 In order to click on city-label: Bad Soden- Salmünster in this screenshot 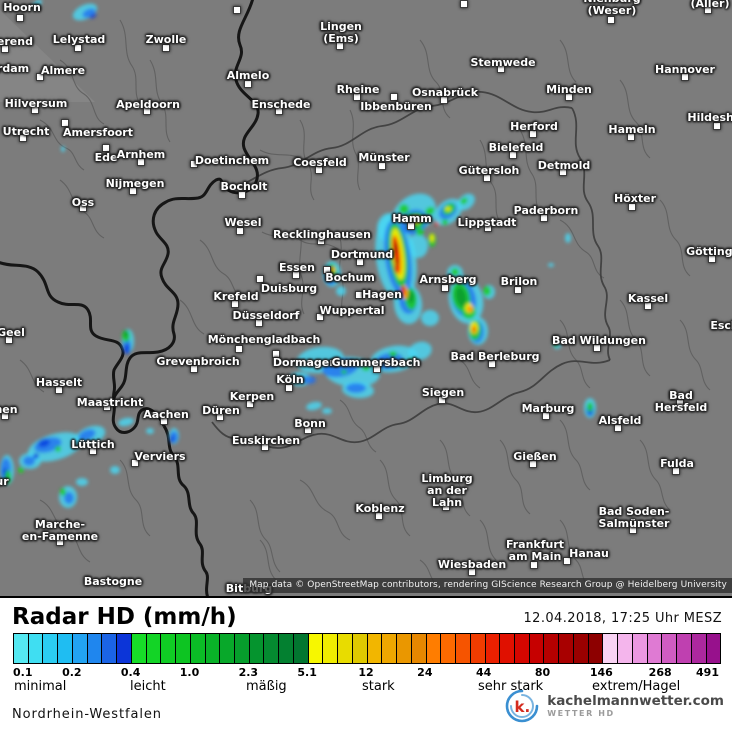, I will do `click(634, 517)`.